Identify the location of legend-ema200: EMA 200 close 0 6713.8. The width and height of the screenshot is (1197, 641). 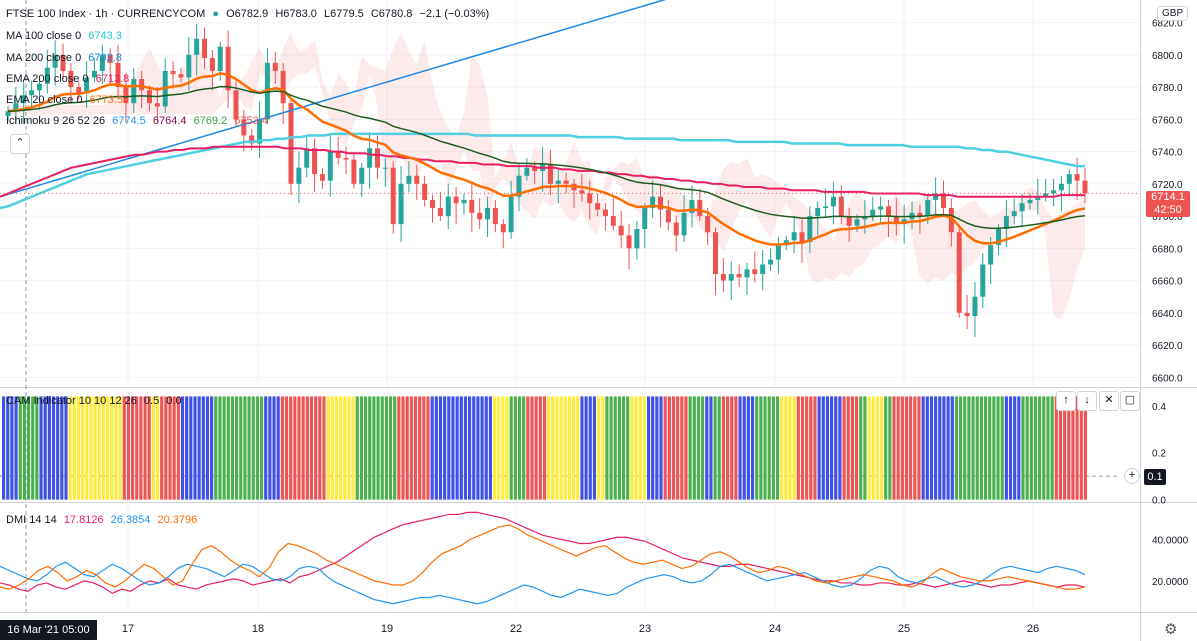
(69, 79).